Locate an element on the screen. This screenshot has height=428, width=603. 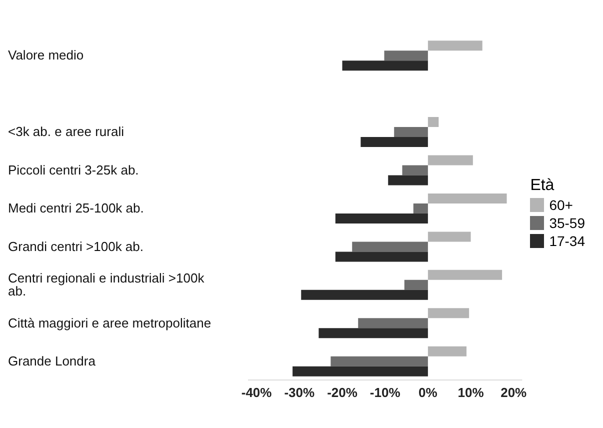
legend-title: Età is located at coordinates (543, 186).